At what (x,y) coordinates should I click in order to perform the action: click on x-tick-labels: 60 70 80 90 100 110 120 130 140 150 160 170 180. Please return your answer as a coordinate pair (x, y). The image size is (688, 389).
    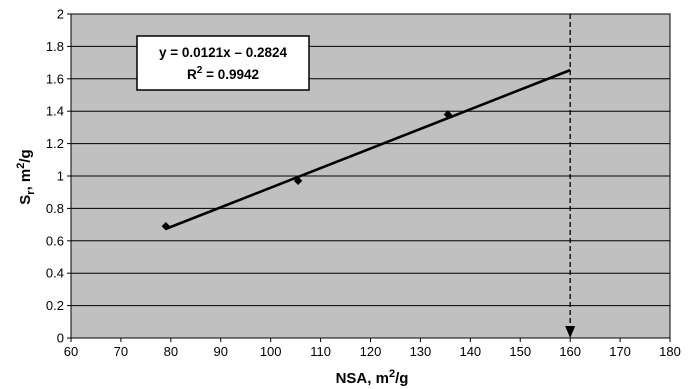
    Looking at the image, I should click on (372, 348).